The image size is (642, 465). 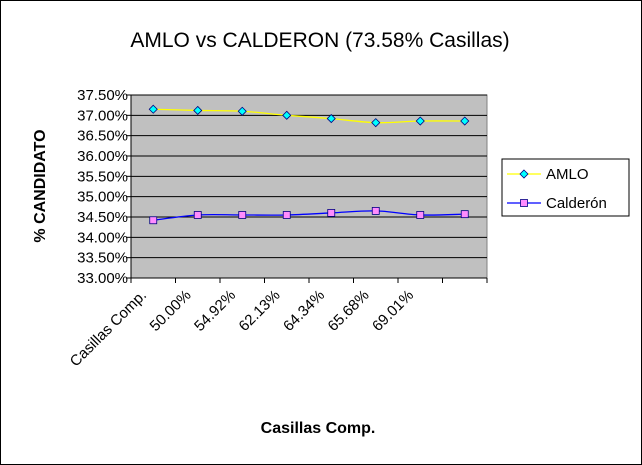 What do you see at coordinates (40, 185) in the screenshot?
I see `y-axis-title: % CANDIDATO` at bounding box center [40, 185].